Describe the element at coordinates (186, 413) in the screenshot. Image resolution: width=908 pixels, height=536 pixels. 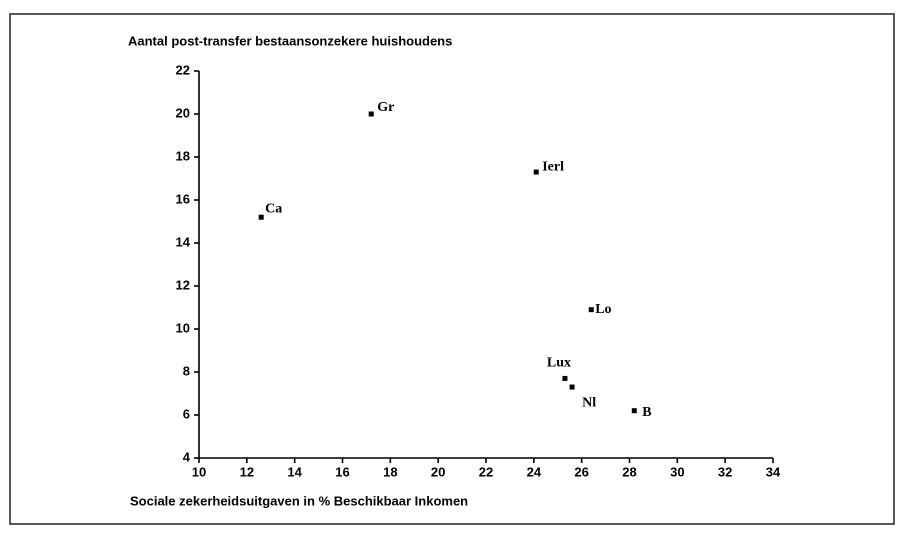
I see `y-tick-label: 6` at that location.